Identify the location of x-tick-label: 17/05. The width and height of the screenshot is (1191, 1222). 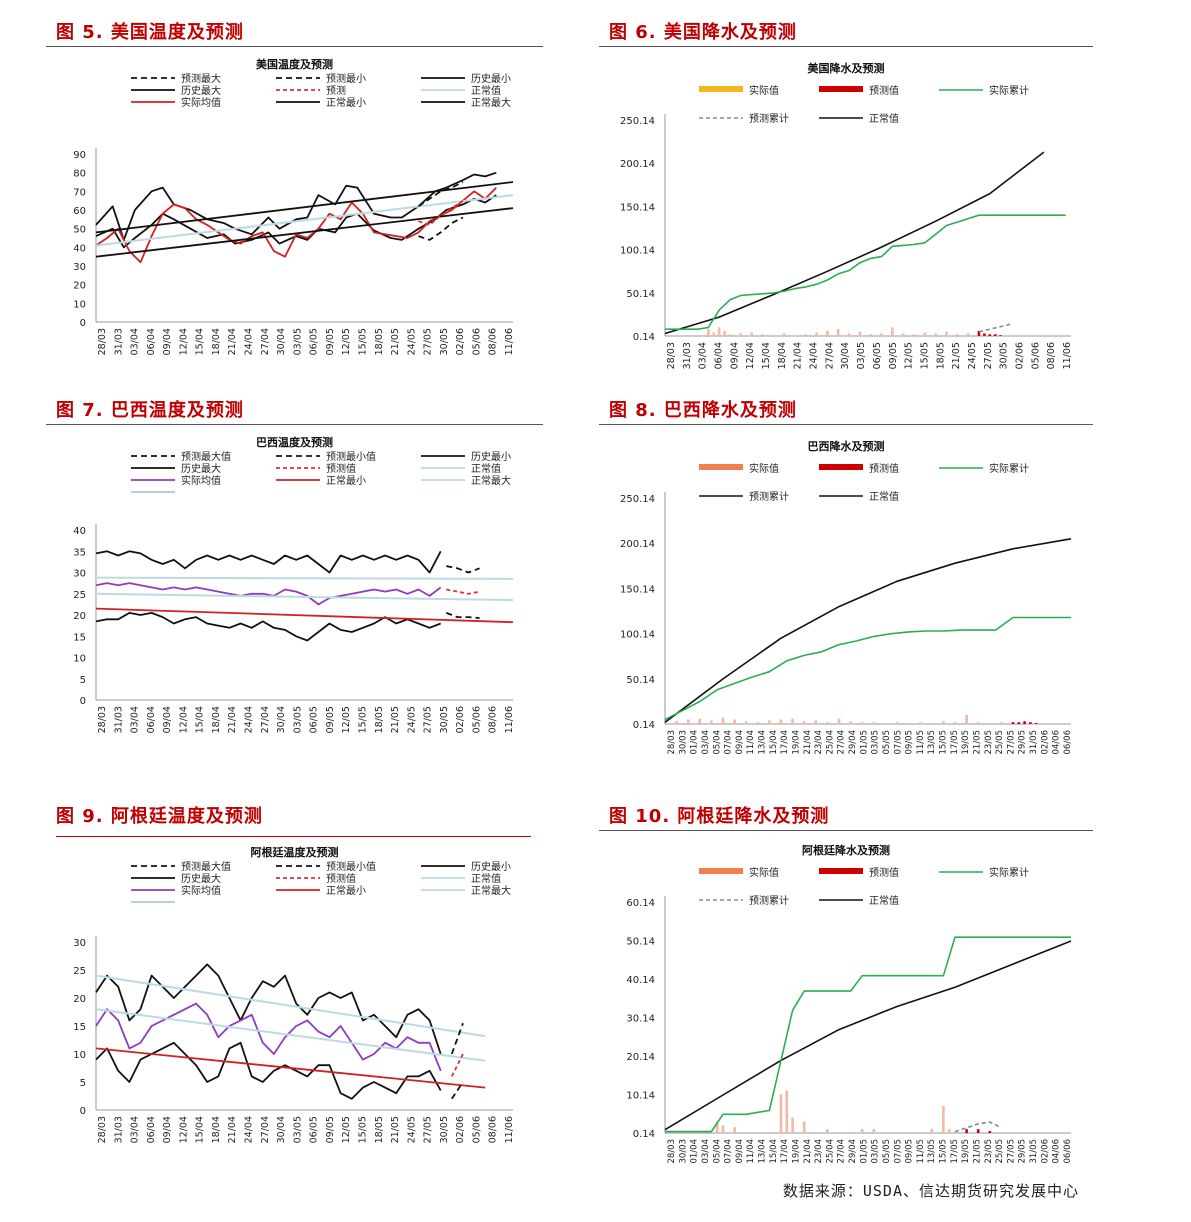
(955, 1151).